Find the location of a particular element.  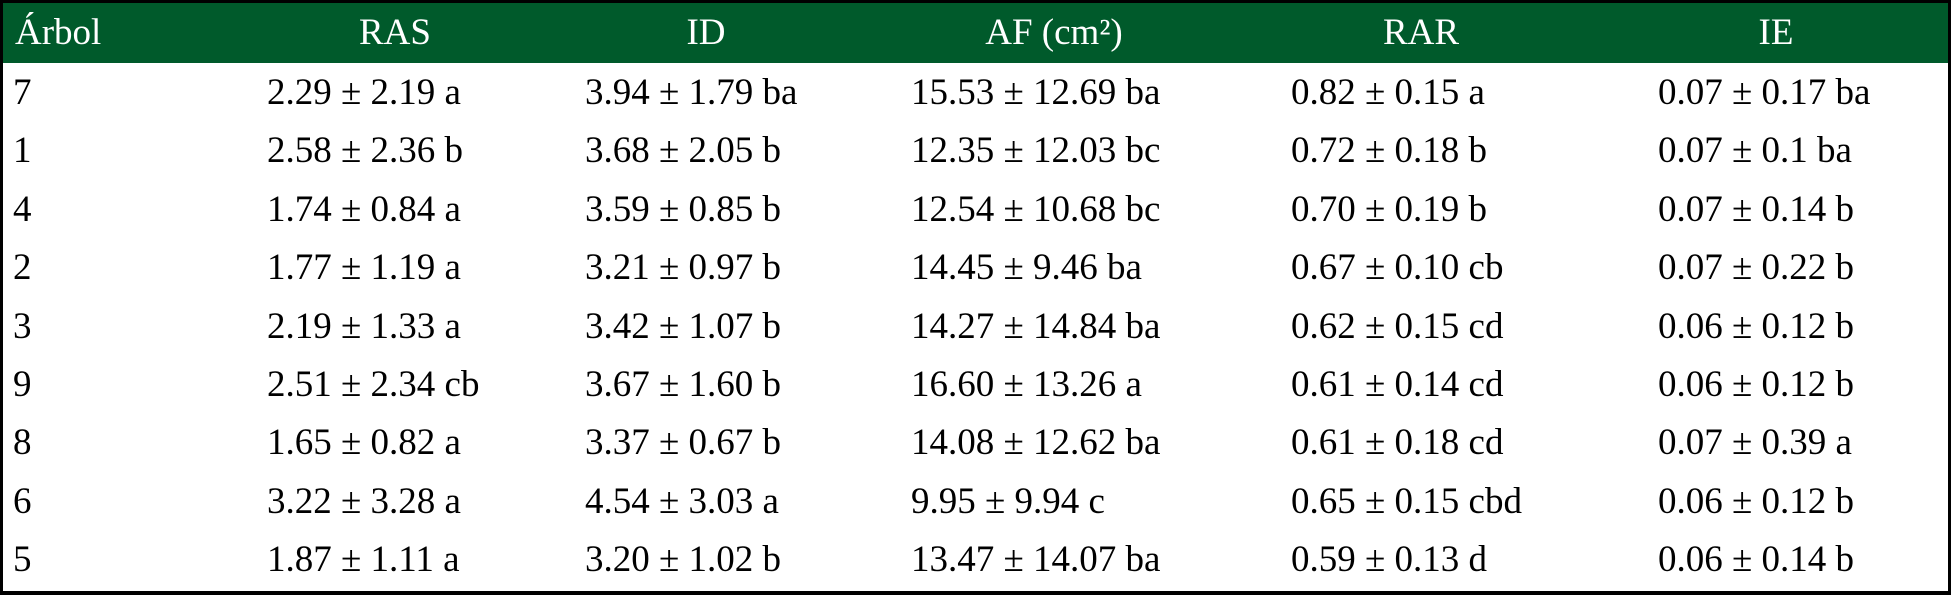

data-cell: 4.54 ± 3.03 a is located at coordinates (682, 501).